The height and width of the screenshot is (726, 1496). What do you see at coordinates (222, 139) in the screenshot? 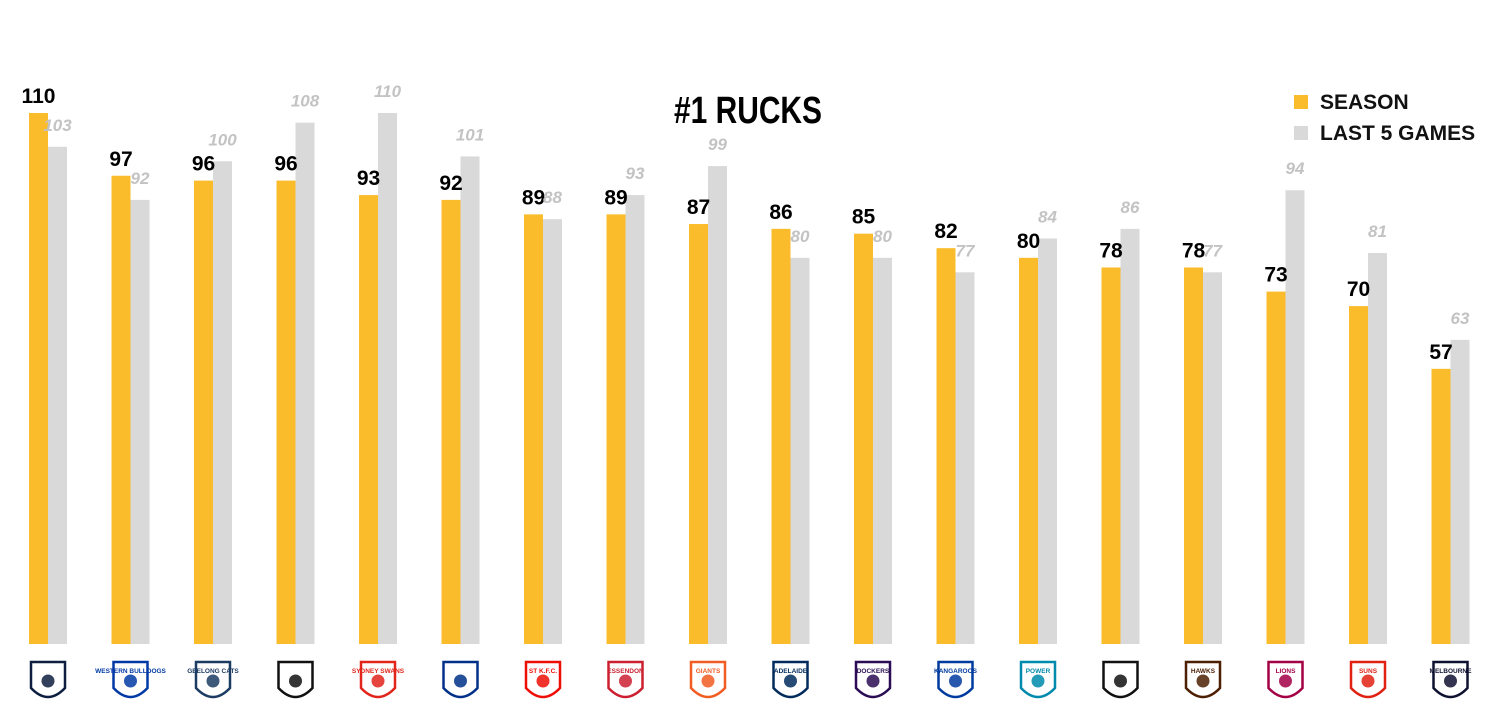
I see `label-last5-geelong: 100` at bounding box center [222, 139].